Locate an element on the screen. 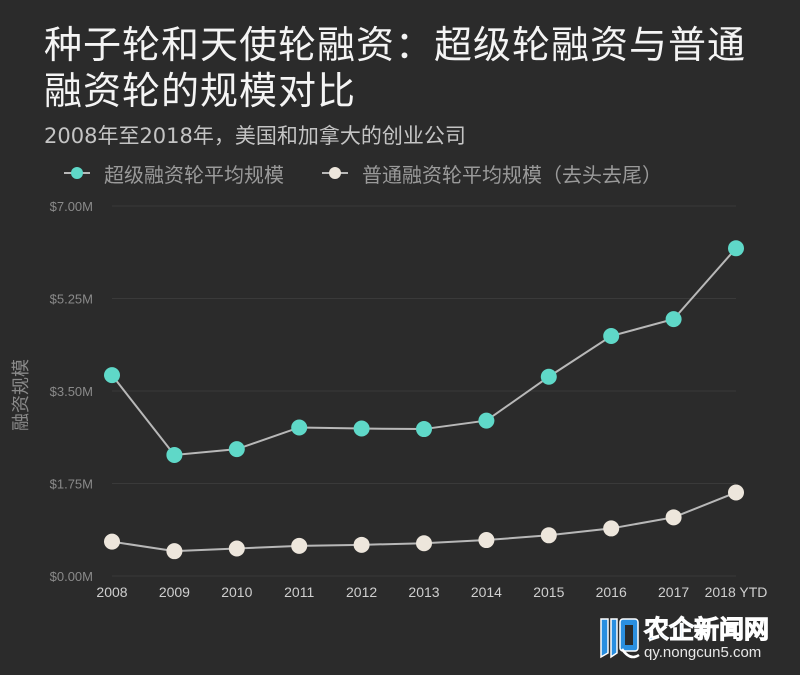 The height and width of the screenshot is (675, 800). x-tick-label: 2009 is located at coordinates (174, 592).